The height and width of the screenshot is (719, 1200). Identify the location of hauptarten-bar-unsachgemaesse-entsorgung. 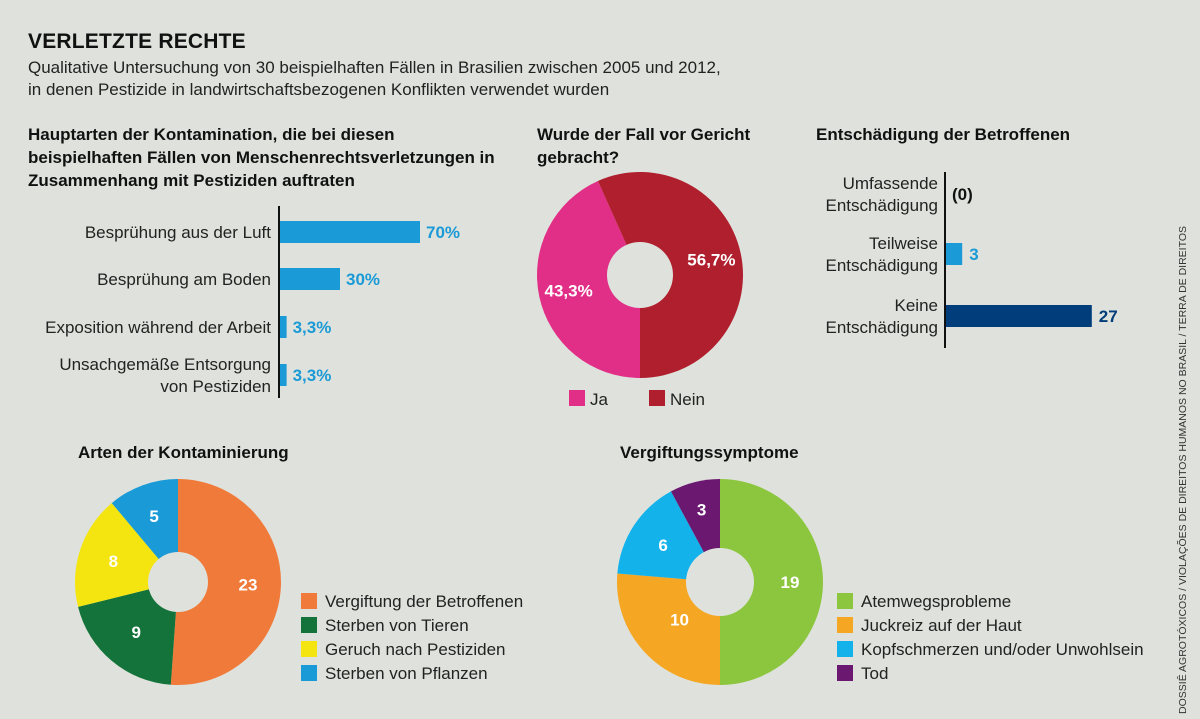
(283, 375).